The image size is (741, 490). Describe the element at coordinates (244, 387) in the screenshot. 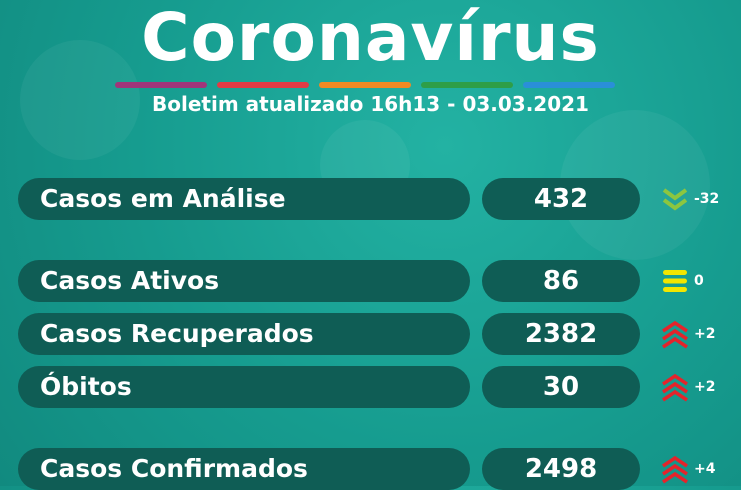

I see `stat-label: Óbitos` at that location.